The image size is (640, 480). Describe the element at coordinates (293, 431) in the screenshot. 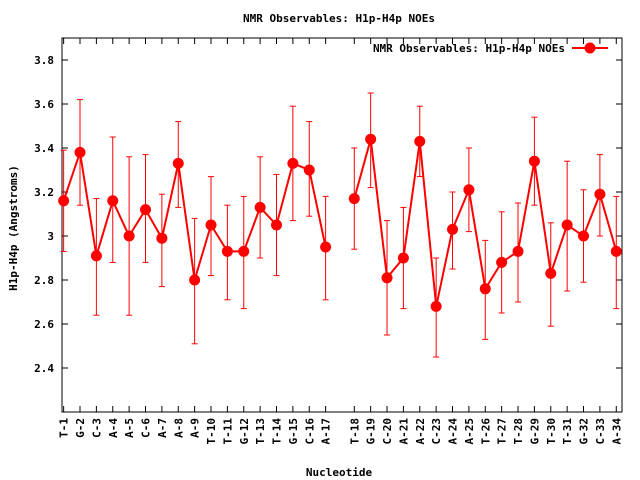

I see `x-tick-label: G-15` at that location.